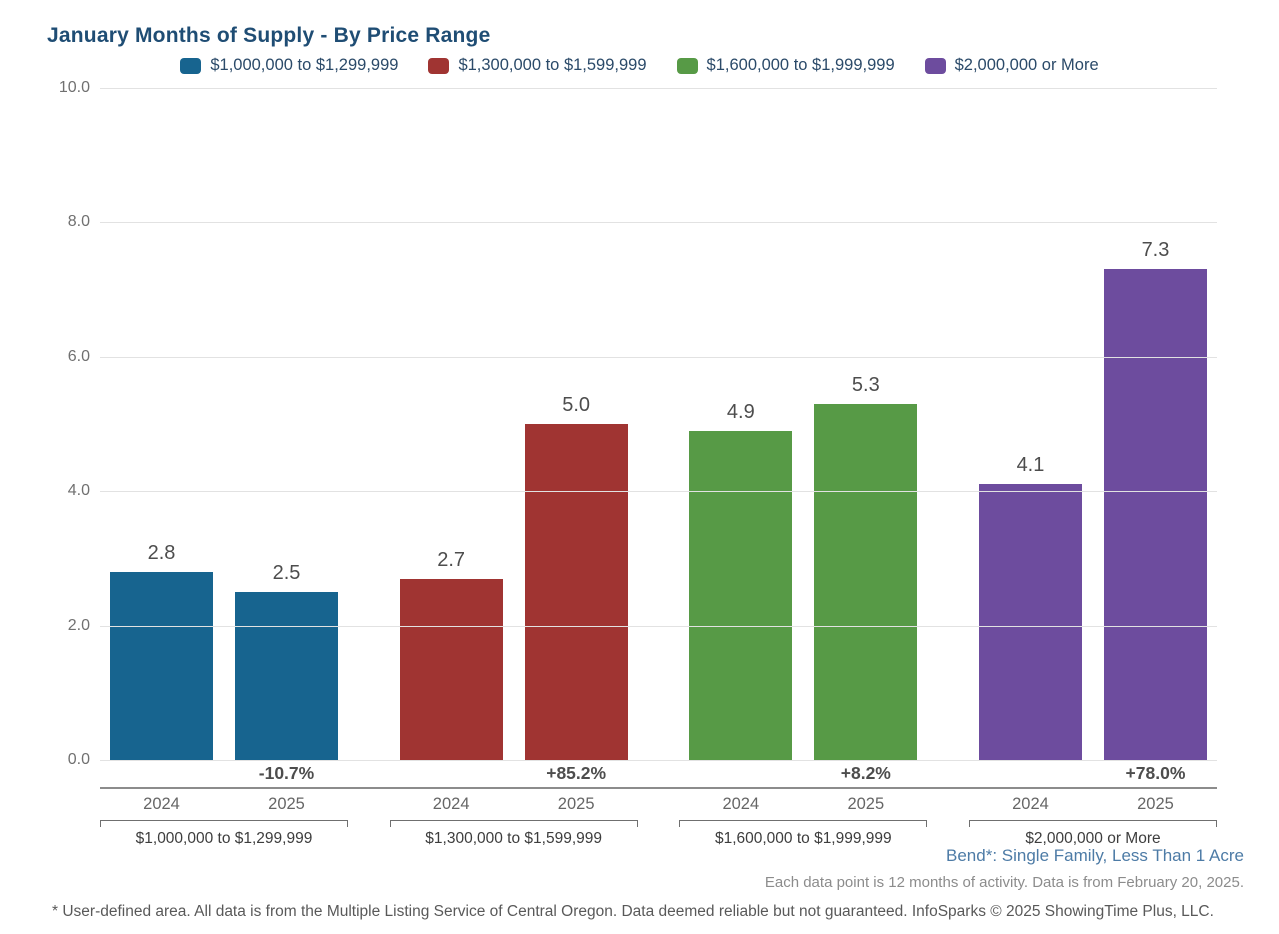 The height and width of the screenshot is (934, 1279). What do you see at coordinates (78, 222) in the screenshot?
I see `y-axis-tick-label: 8.0` at bounding box center [78, 222].